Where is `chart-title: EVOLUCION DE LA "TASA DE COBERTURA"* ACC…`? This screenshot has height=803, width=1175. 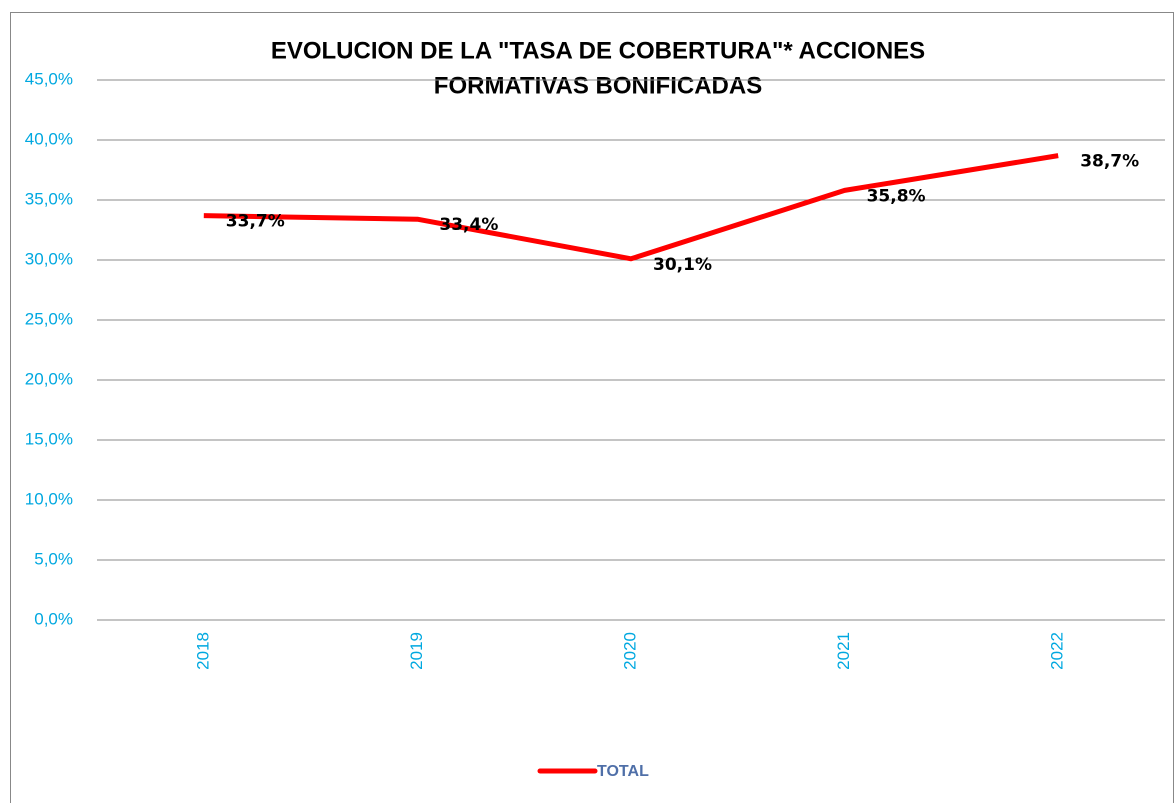 chart-title: EVOLUCION DE LA "TASA DE COBERTURA"* ACC… is located at coordinates (598, 50).